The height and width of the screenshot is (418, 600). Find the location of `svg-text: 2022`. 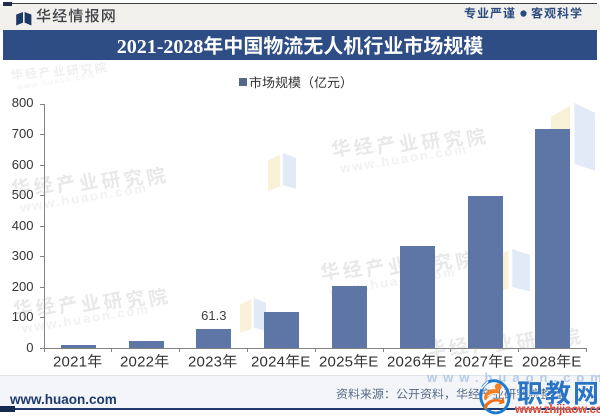

svg-text: 2022 is located at coordinates (137, 362).